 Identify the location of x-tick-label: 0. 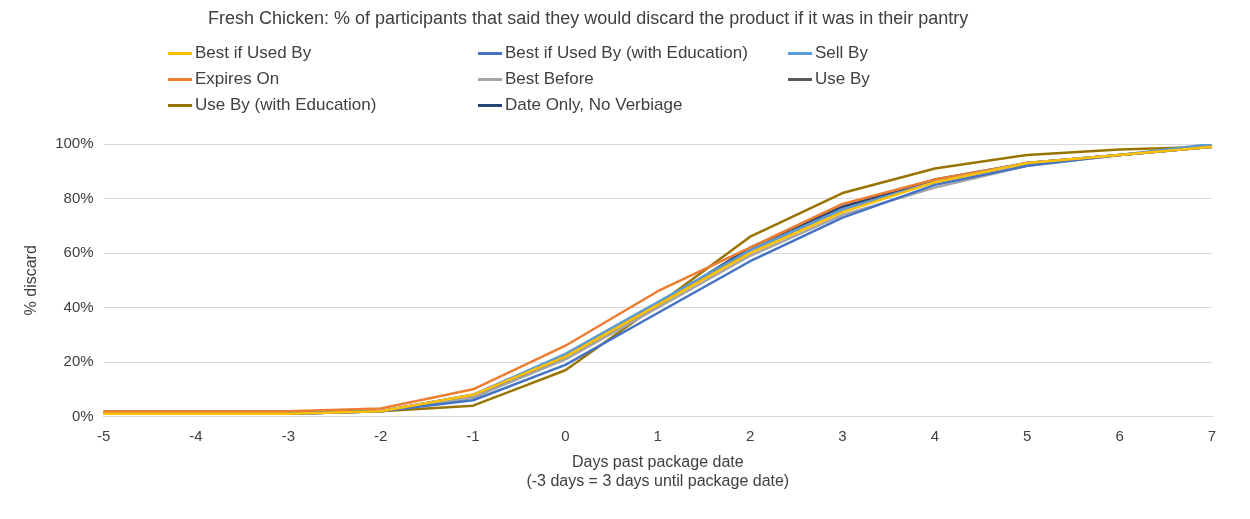
(565, 435).